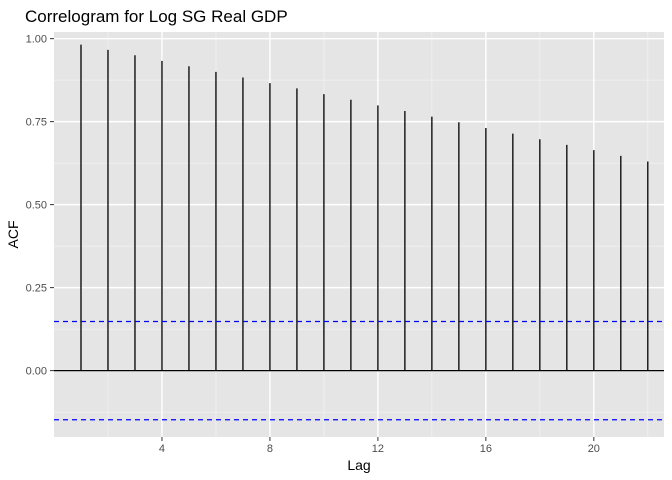 The width and height of the screenshot is (672, 480). I want to click on y-tick-label: 0.75, so click(36, 123).